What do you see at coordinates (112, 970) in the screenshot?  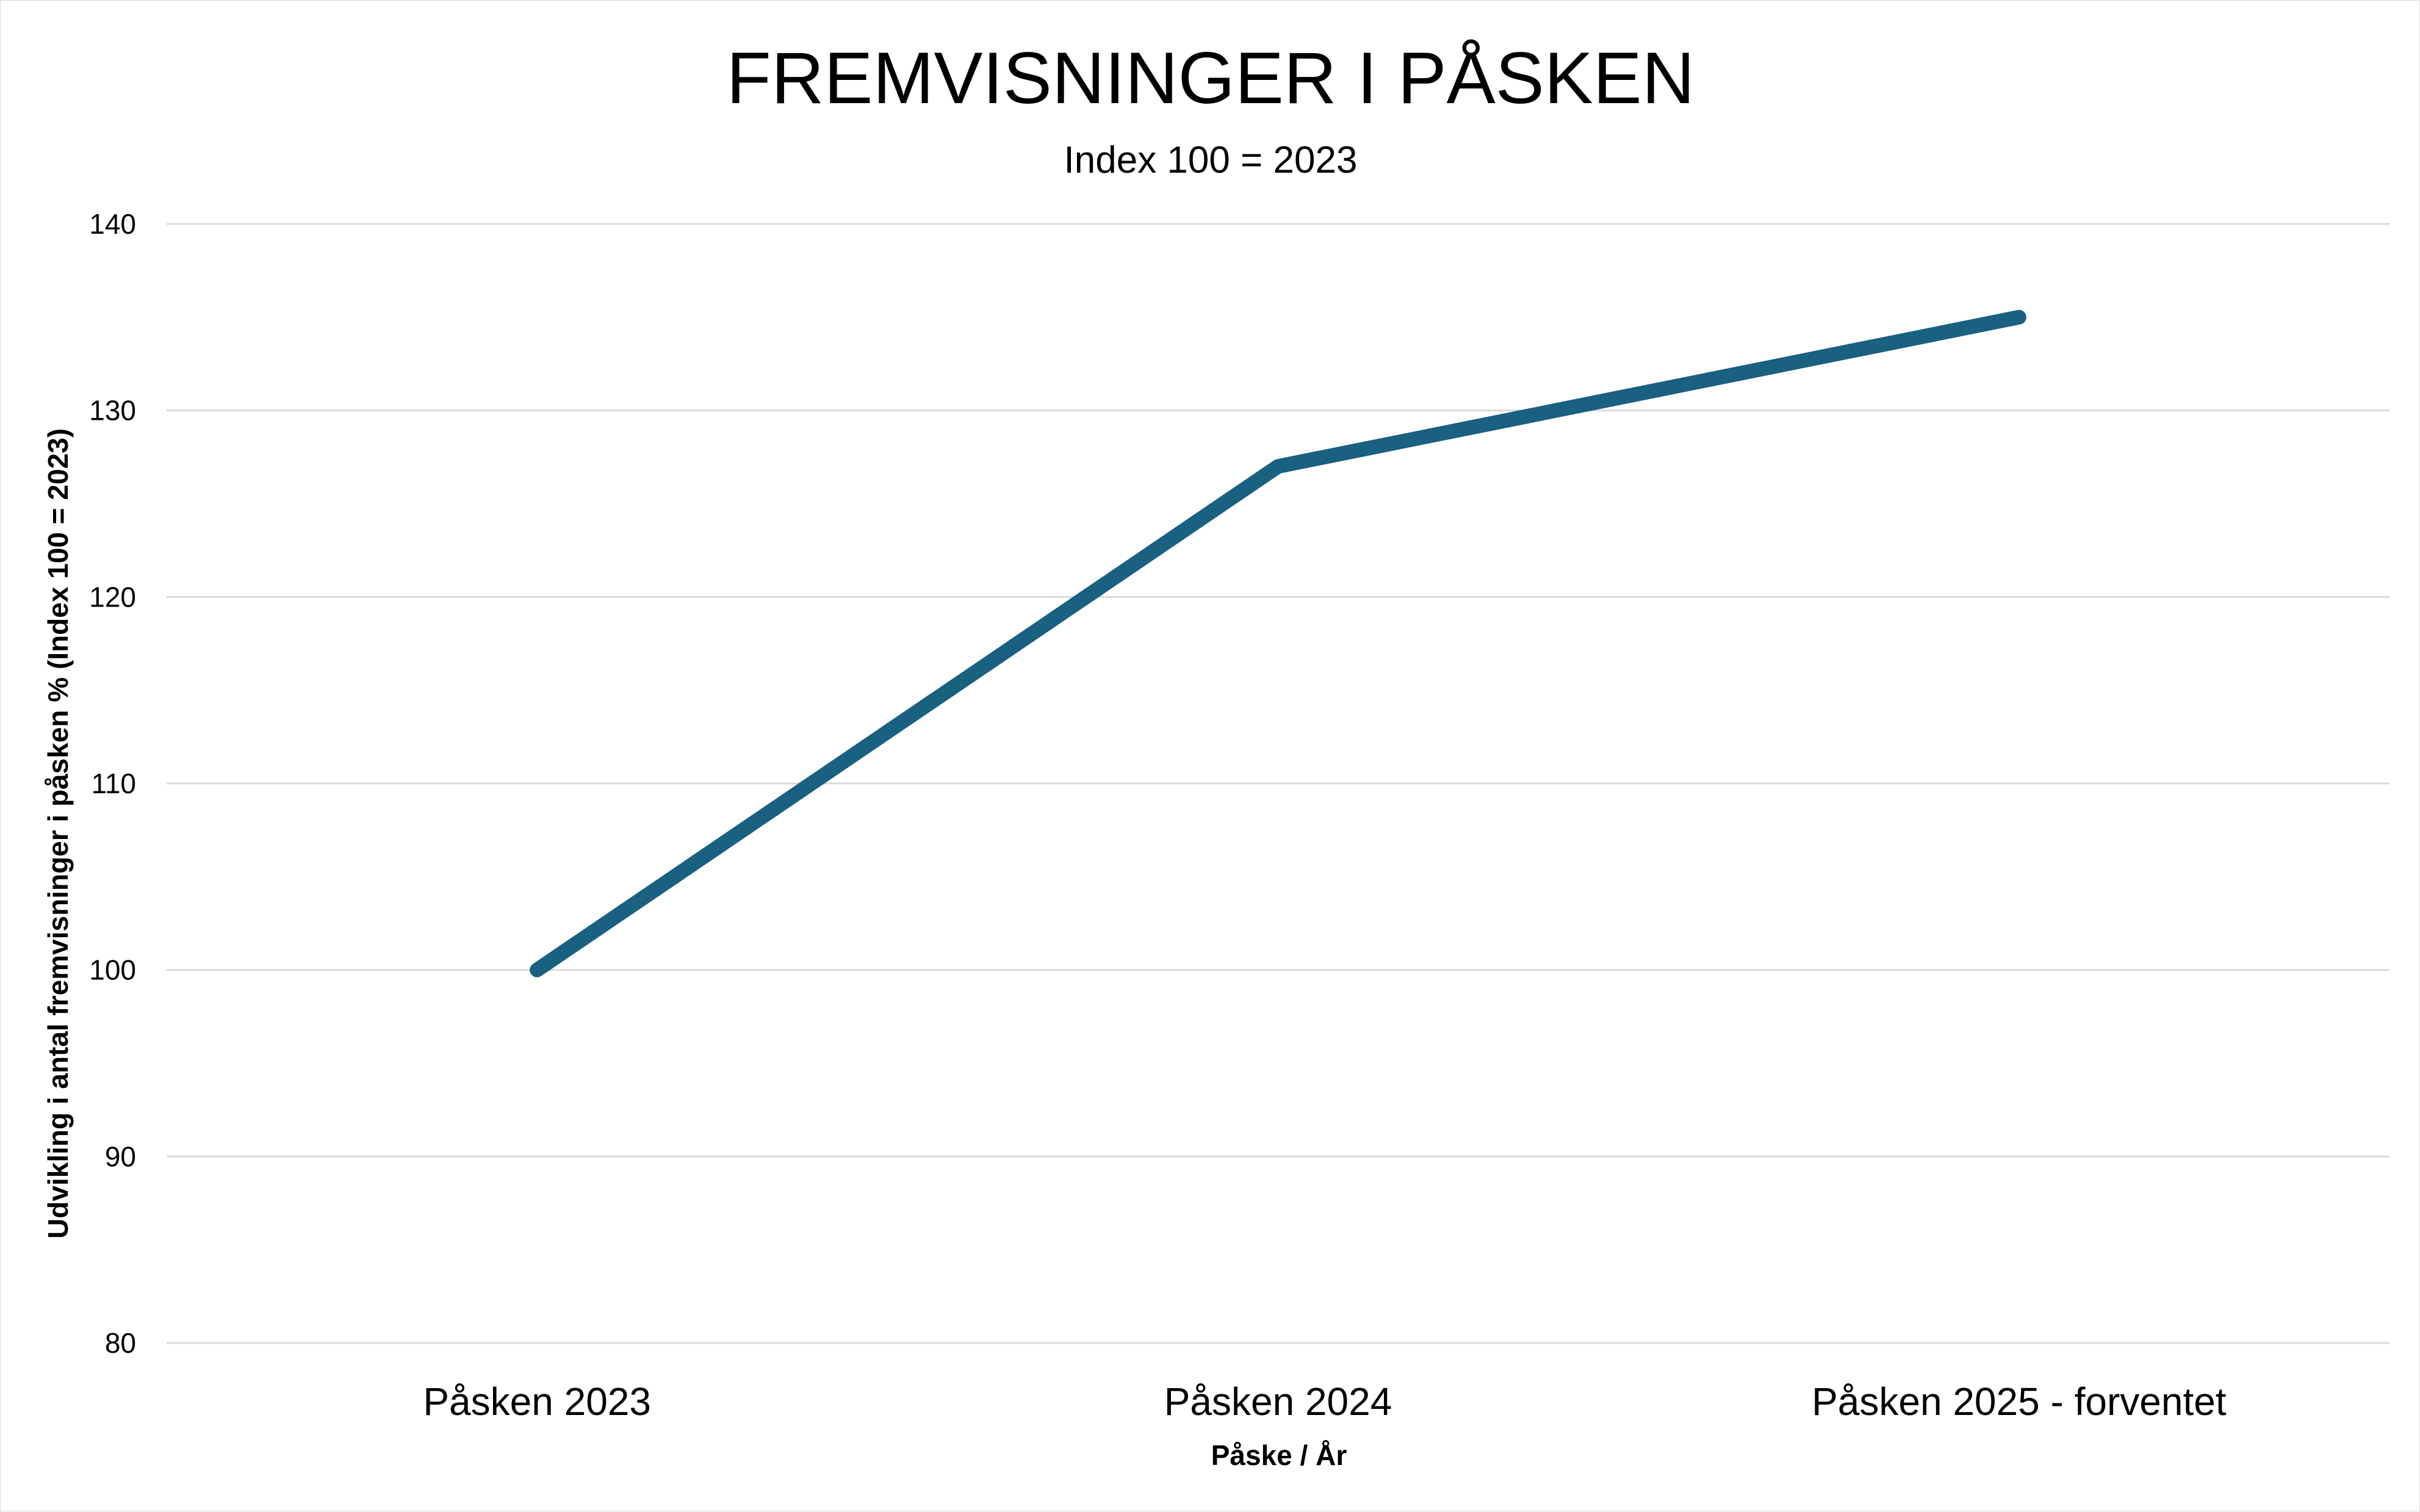 I see `y-tick-label: 100` at bounding box center [112, 970].